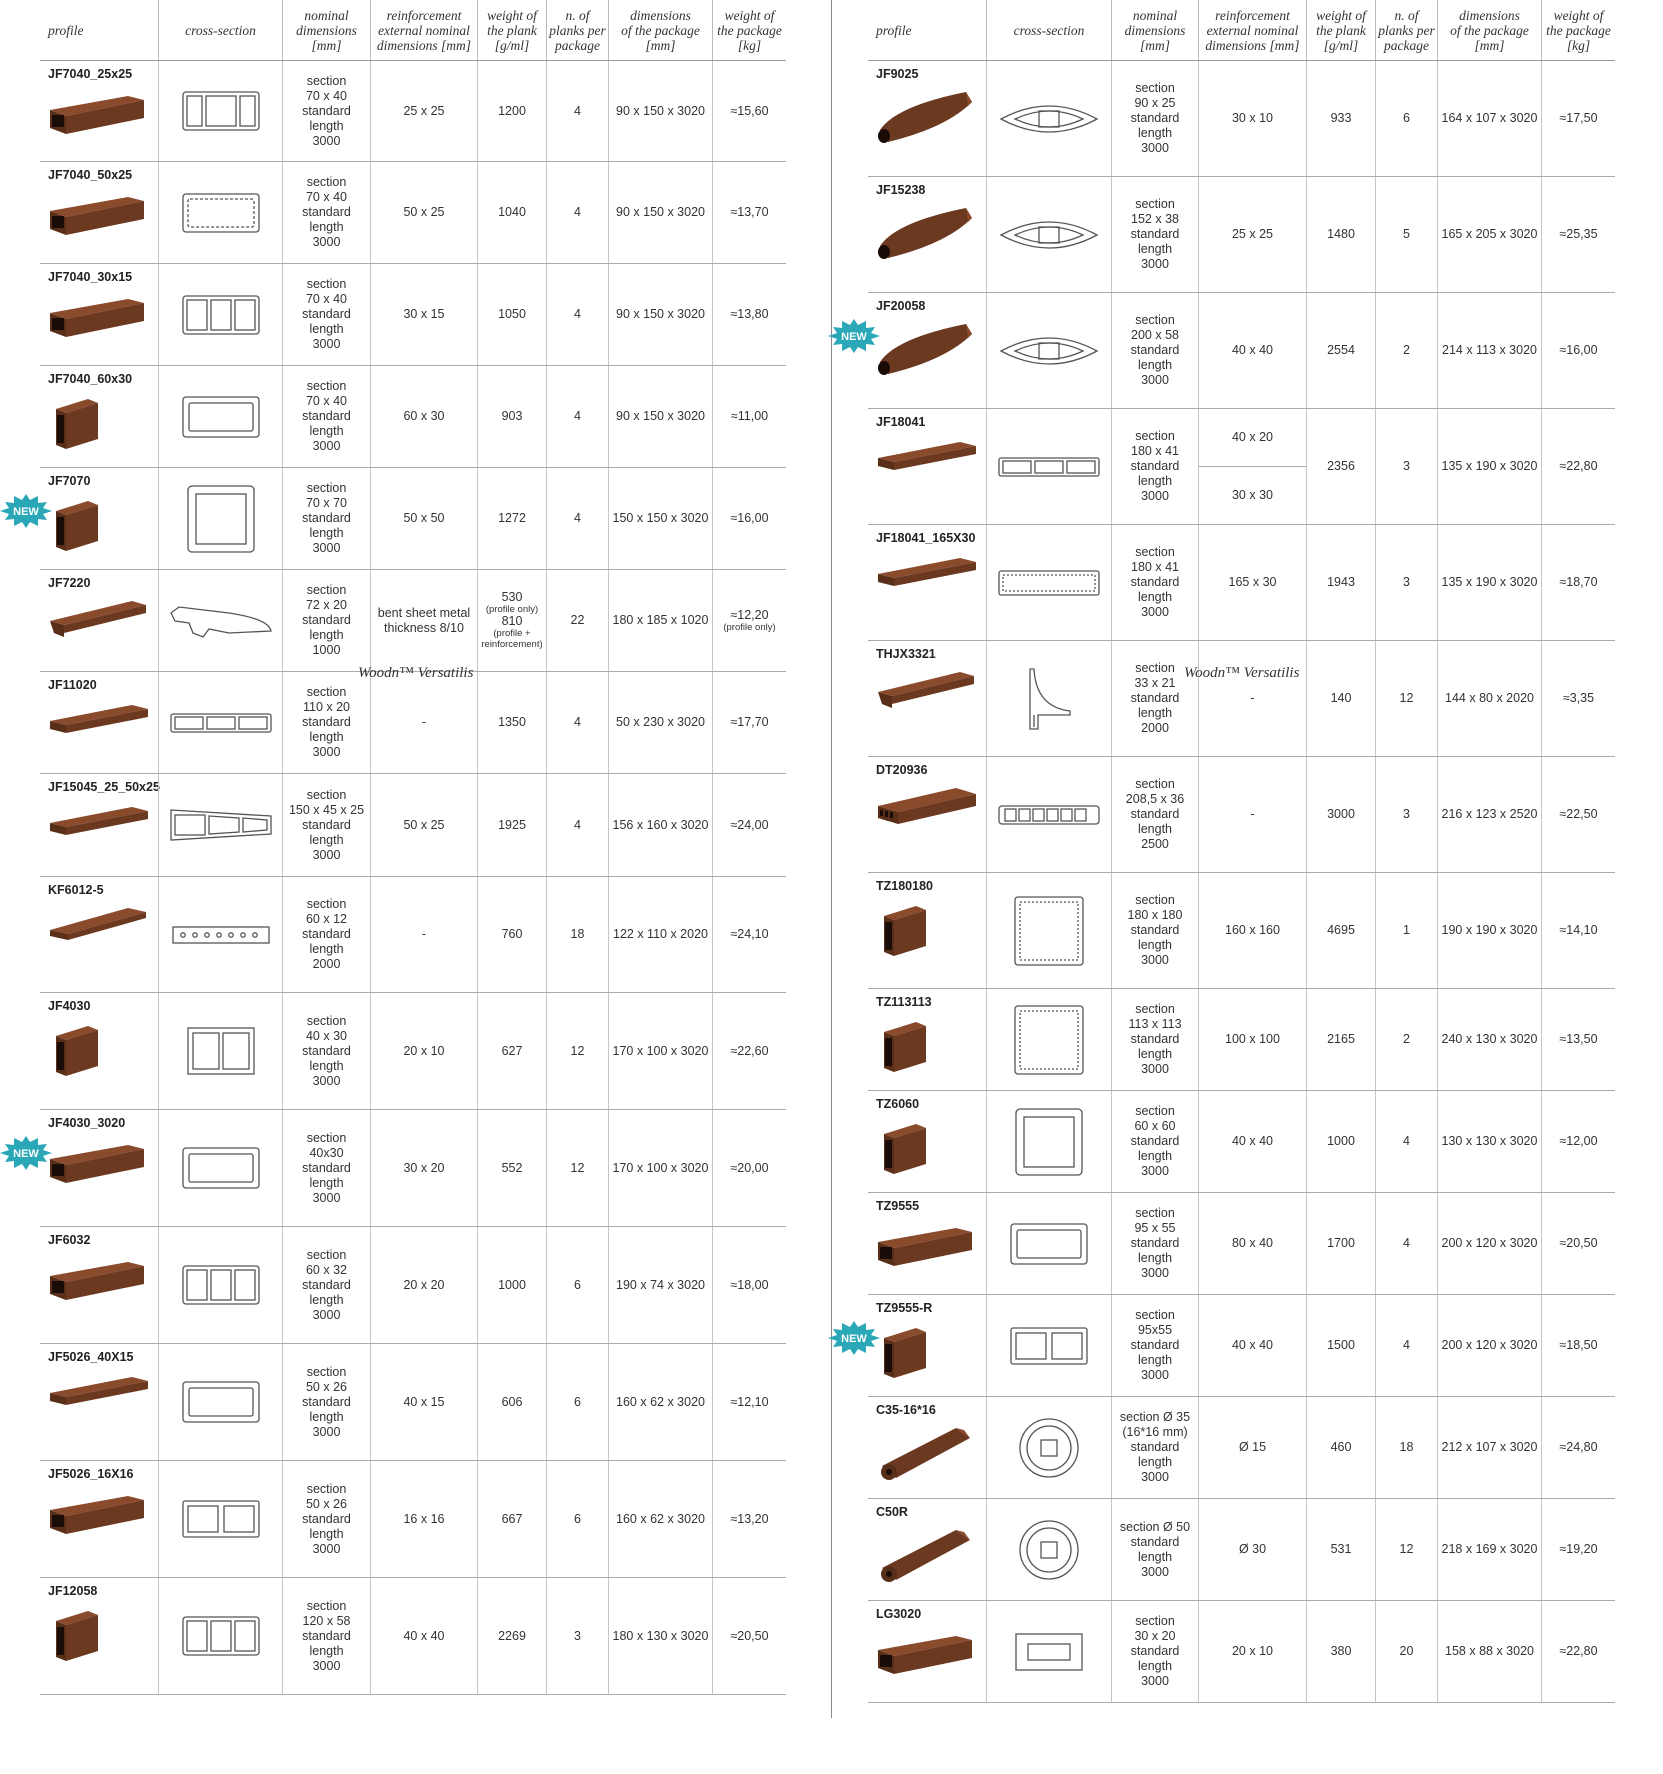  Describe the element at coordinates (1154, 1651) in the screenshot. I see `nominal-dimensions: section 30 x 20 standard length 3000` at that location.